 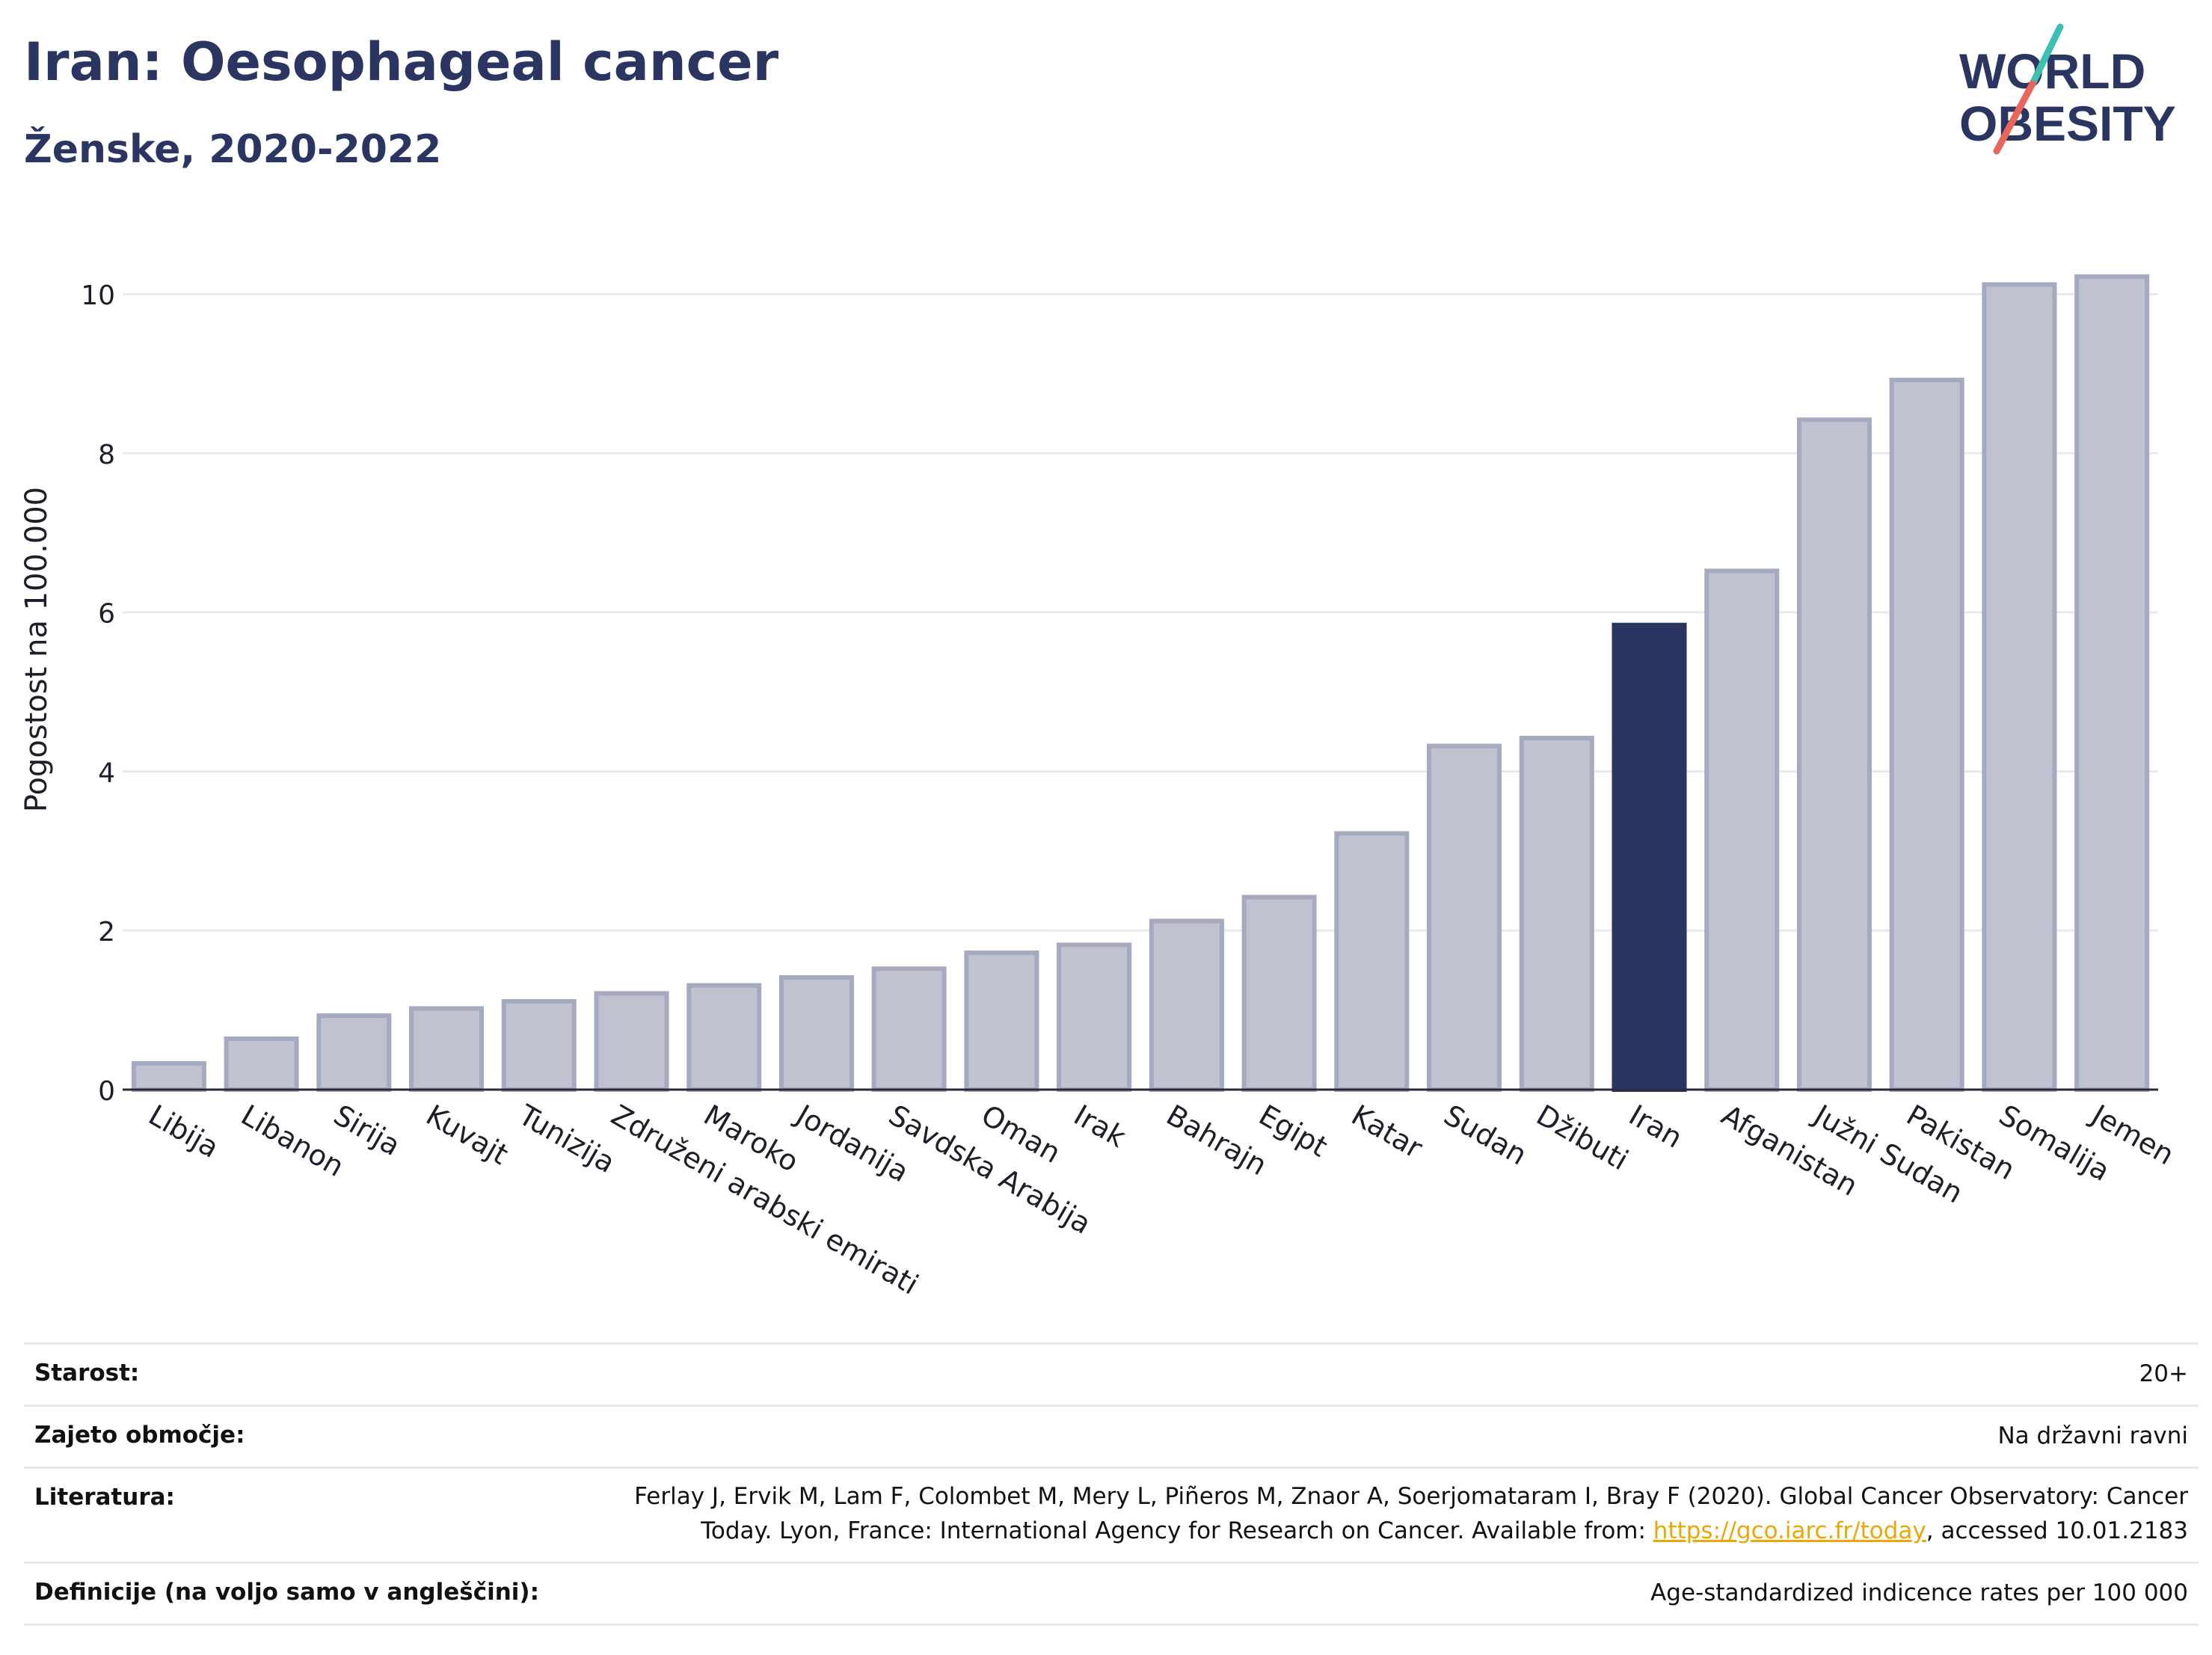 I want to click on logo-stroke-teal, so click(x=2046, y=55).